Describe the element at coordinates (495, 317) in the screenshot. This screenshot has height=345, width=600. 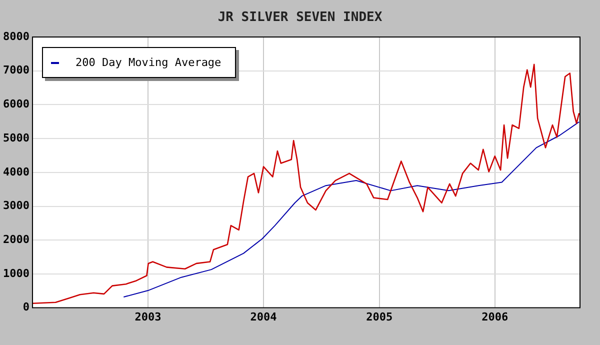
I see `x-tick-label: 2006` at that location.